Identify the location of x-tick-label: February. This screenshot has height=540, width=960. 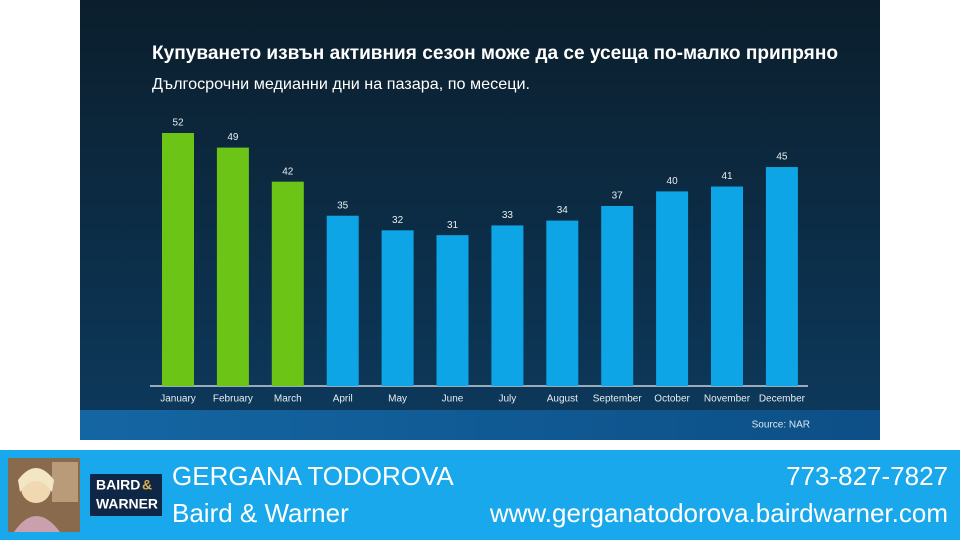
(233, 399).